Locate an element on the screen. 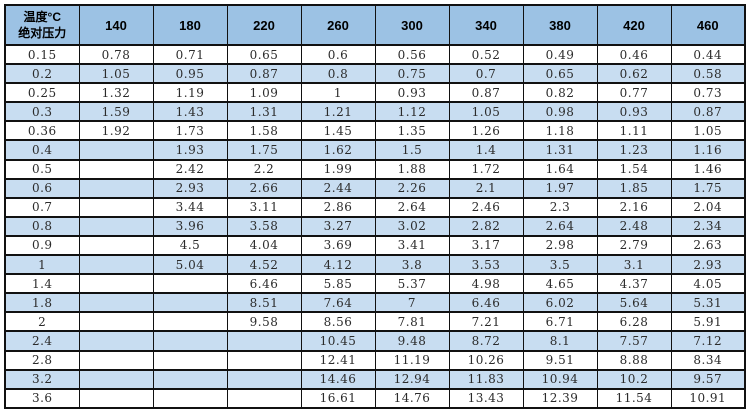  value-cell: 2.46 is located at coordinates (486, 207).